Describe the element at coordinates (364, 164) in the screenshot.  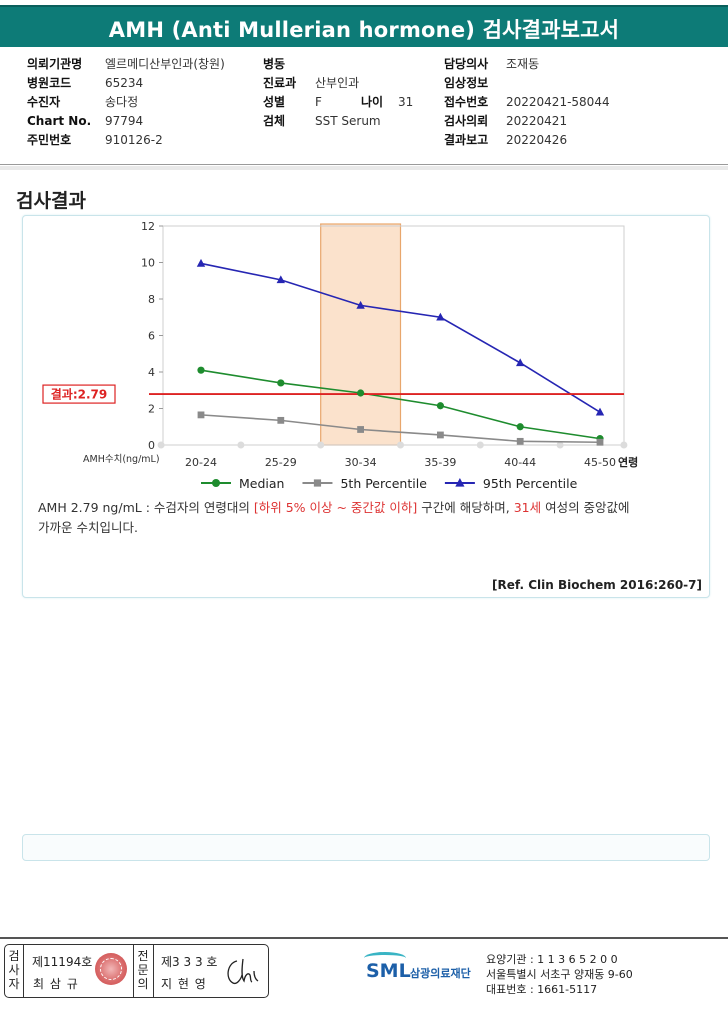
I see `header-divider` at that location.